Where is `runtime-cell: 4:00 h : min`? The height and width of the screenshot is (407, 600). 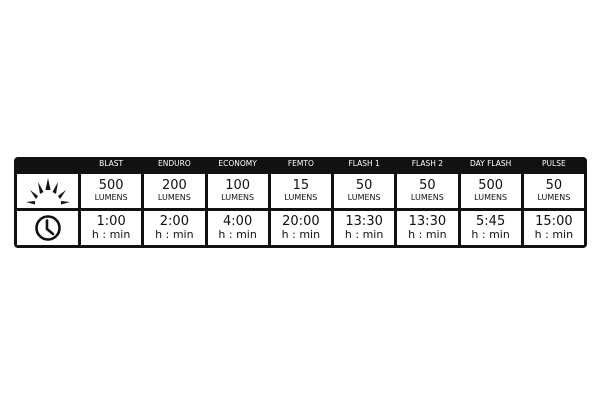 runtime-cell: 4:00 h : min is located at coordinates (237, 228).